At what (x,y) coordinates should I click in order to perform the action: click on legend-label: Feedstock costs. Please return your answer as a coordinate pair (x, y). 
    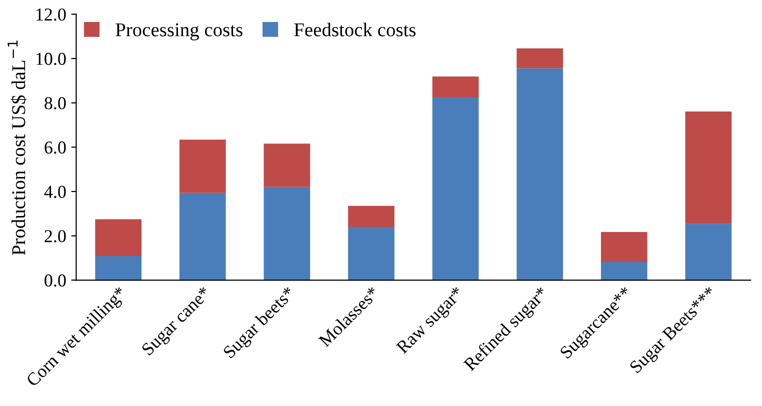
    Looking at the image, I should click on (355, 29).